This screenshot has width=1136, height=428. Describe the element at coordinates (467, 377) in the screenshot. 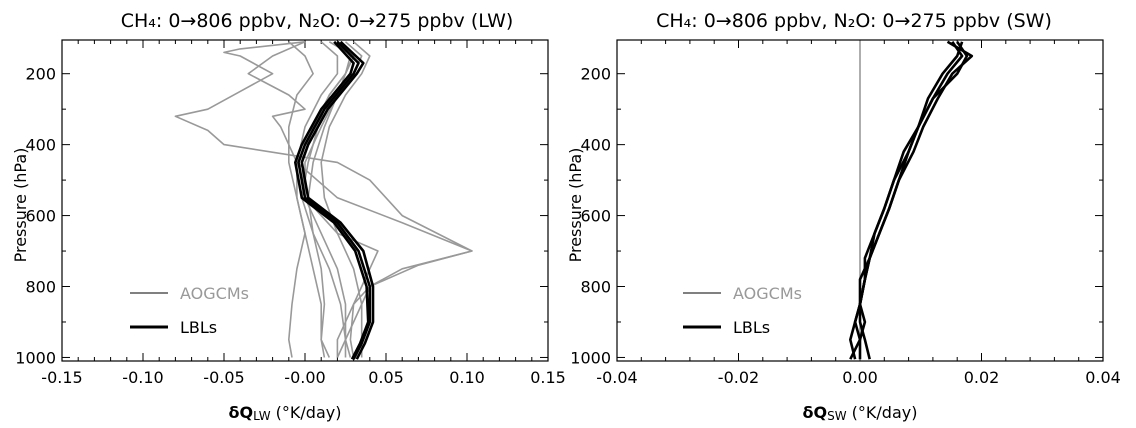

I see `x-tick-label: 0.10` at that location.